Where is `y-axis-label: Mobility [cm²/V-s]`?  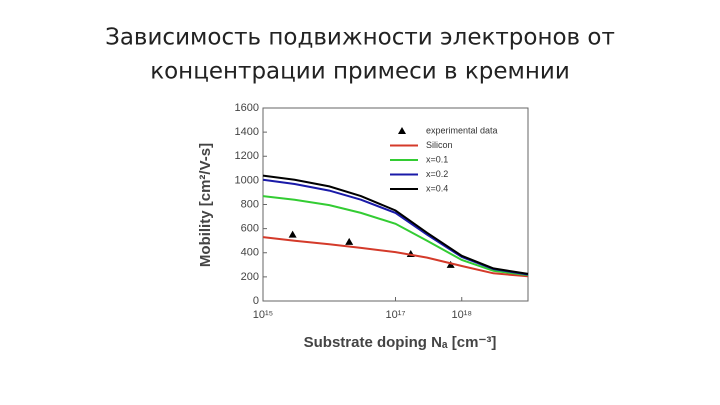 y-axis-label: Mobility [cm²/V-s] is located at coordinates (205, 205).